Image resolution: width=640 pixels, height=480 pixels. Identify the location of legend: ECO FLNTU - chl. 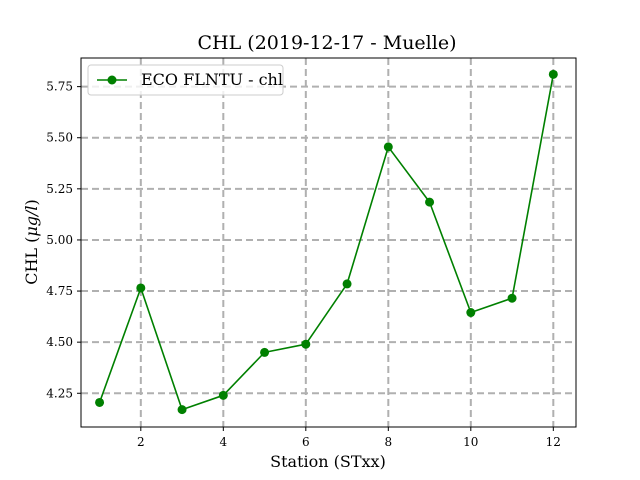
(185, 80).